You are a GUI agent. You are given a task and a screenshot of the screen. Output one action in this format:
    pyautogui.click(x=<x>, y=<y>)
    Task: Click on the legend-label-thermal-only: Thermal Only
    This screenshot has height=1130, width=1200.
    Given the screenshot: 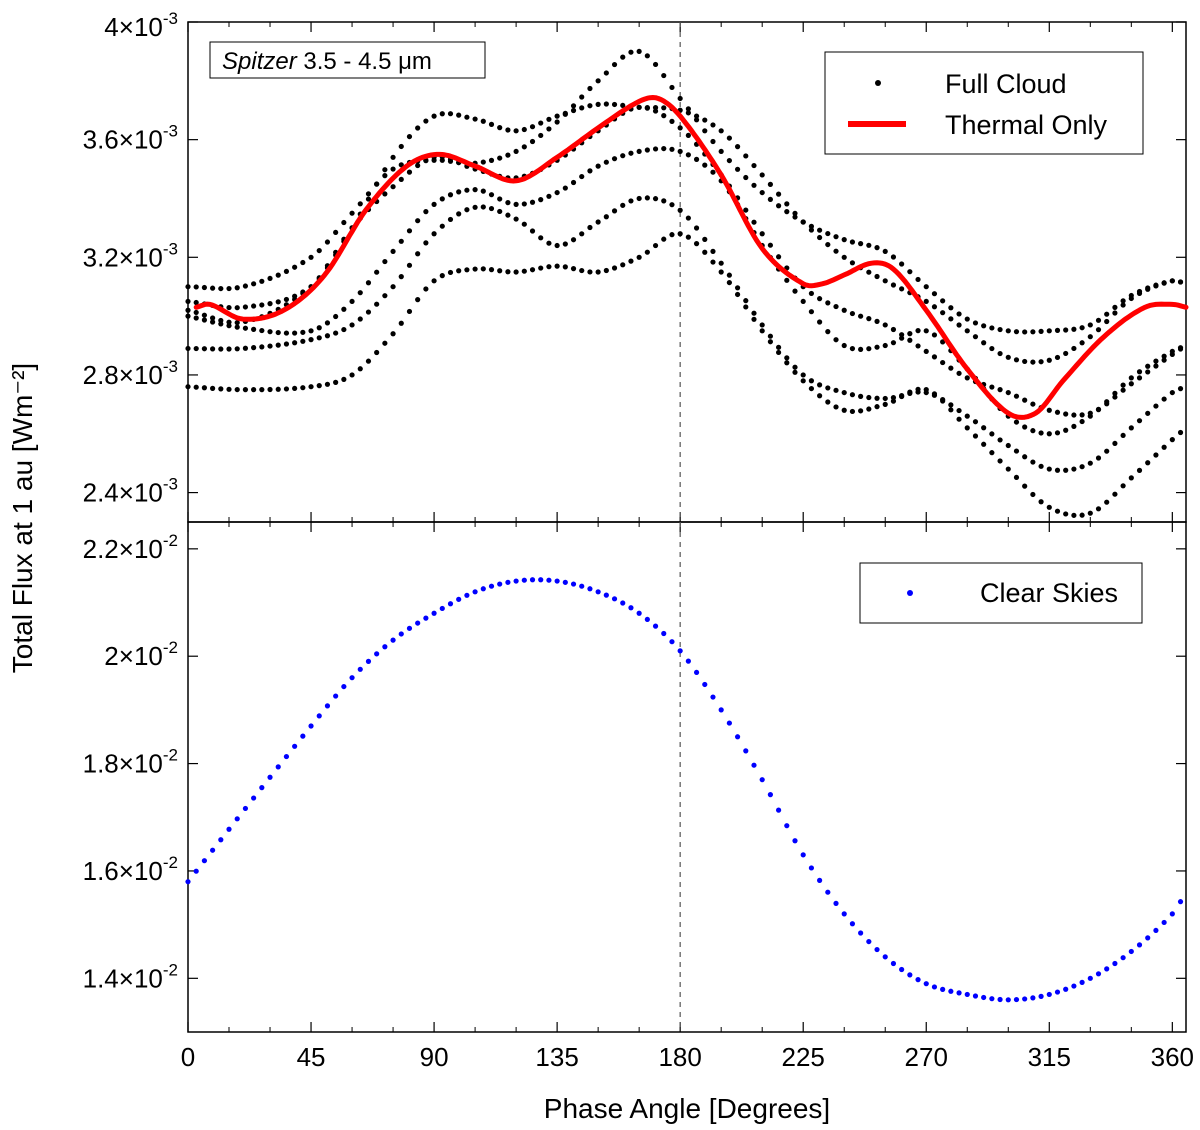 What is the action you would take?
    pyautogui.click(x=1026, y=125)
    